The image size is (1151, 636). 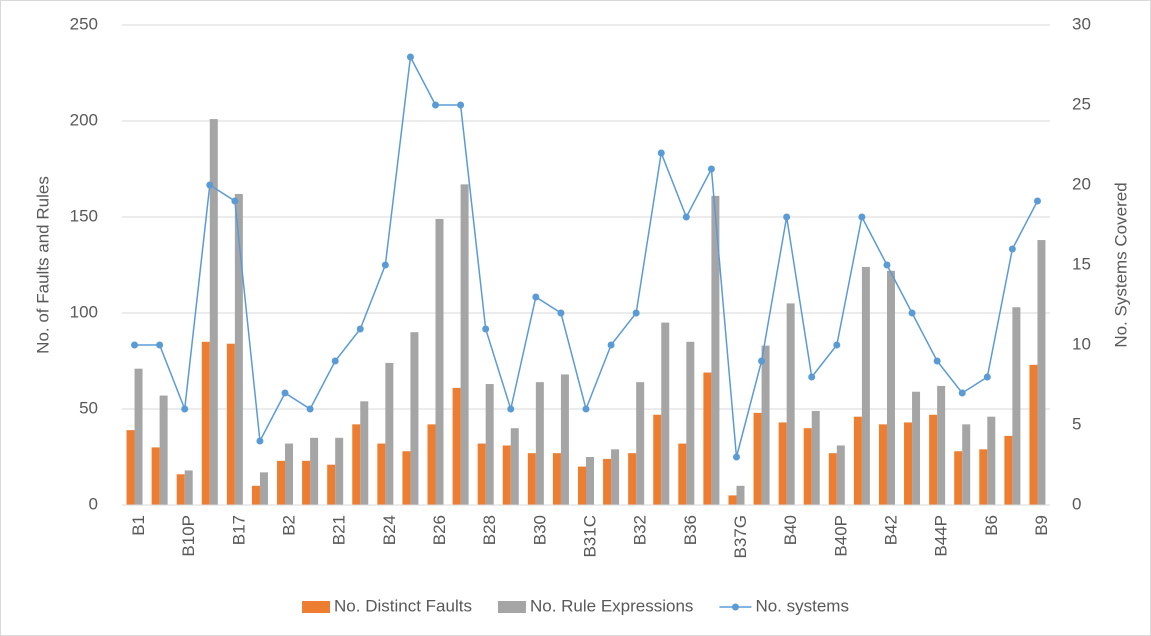 What do you see at coordinates (539, 530) in the screenshot?
I see `x-tick-label: B30` at bounding box center [539, 530].